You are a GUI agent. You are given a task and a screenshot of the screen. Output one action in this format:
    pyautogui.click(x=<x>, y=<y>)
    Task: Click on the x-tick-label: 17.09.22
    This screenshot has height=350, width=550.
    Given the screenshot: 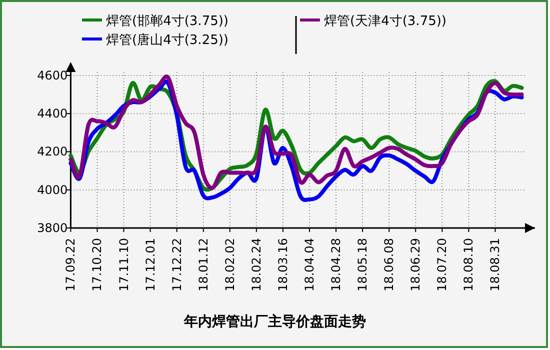 What is the action you would take?
    pyautogui.click(x=71, y=265)
    